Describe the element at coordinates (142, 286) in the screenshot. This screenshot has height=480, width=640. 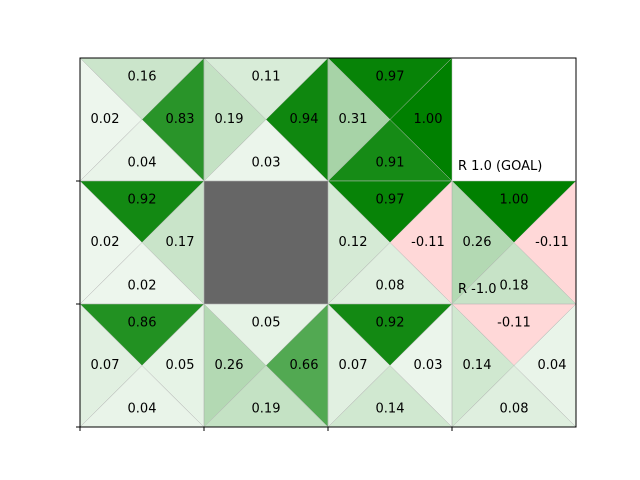
I see `q-value-down: 0.02` at that location.